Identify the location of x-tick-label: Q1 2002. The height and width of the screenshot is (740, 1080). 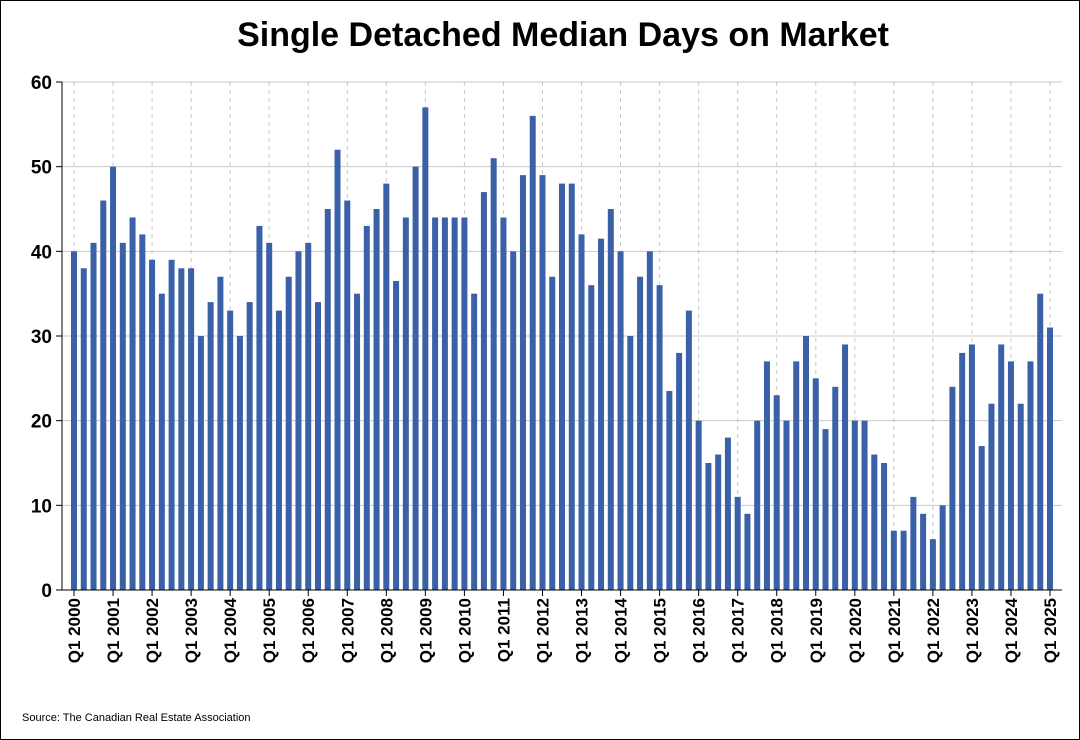
(152, 630).